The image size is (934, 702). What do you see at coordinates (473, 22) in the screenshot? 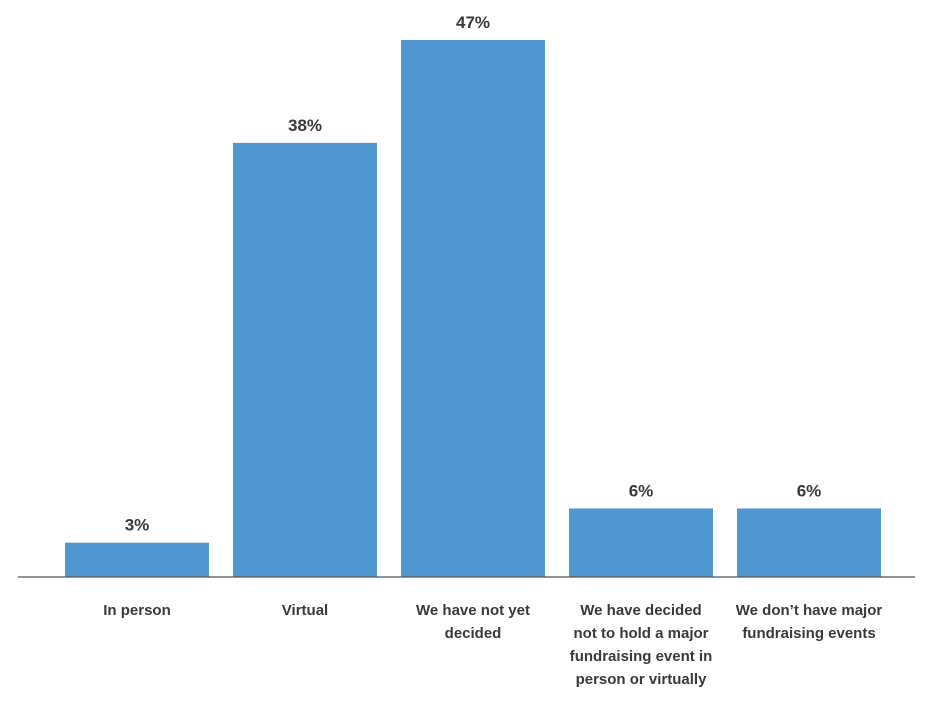
I see `value-label-2: 47%` at bounding box center [473, 22].